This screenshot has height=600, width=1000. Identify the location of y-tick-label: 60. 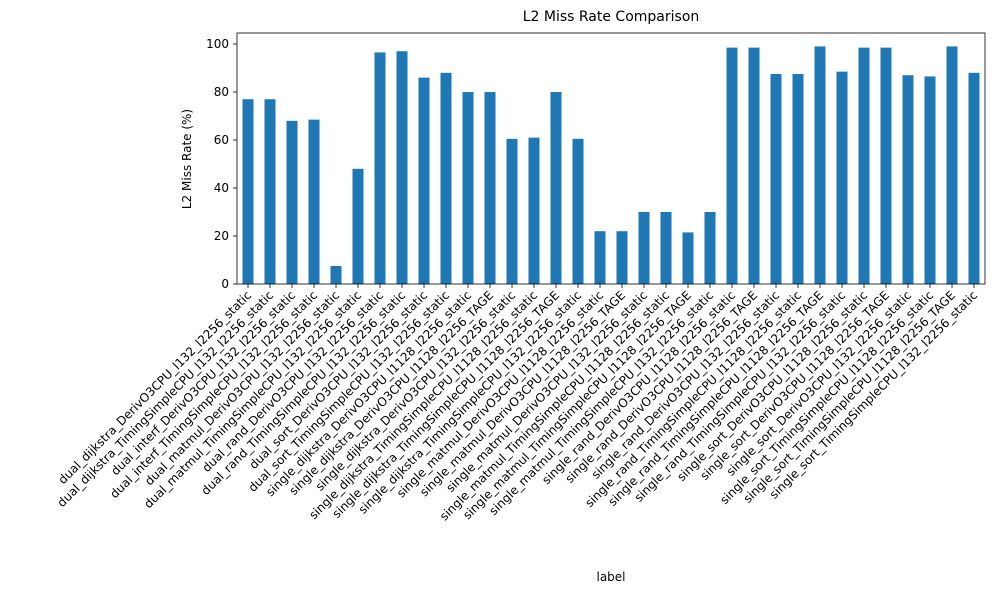
(221, 140).